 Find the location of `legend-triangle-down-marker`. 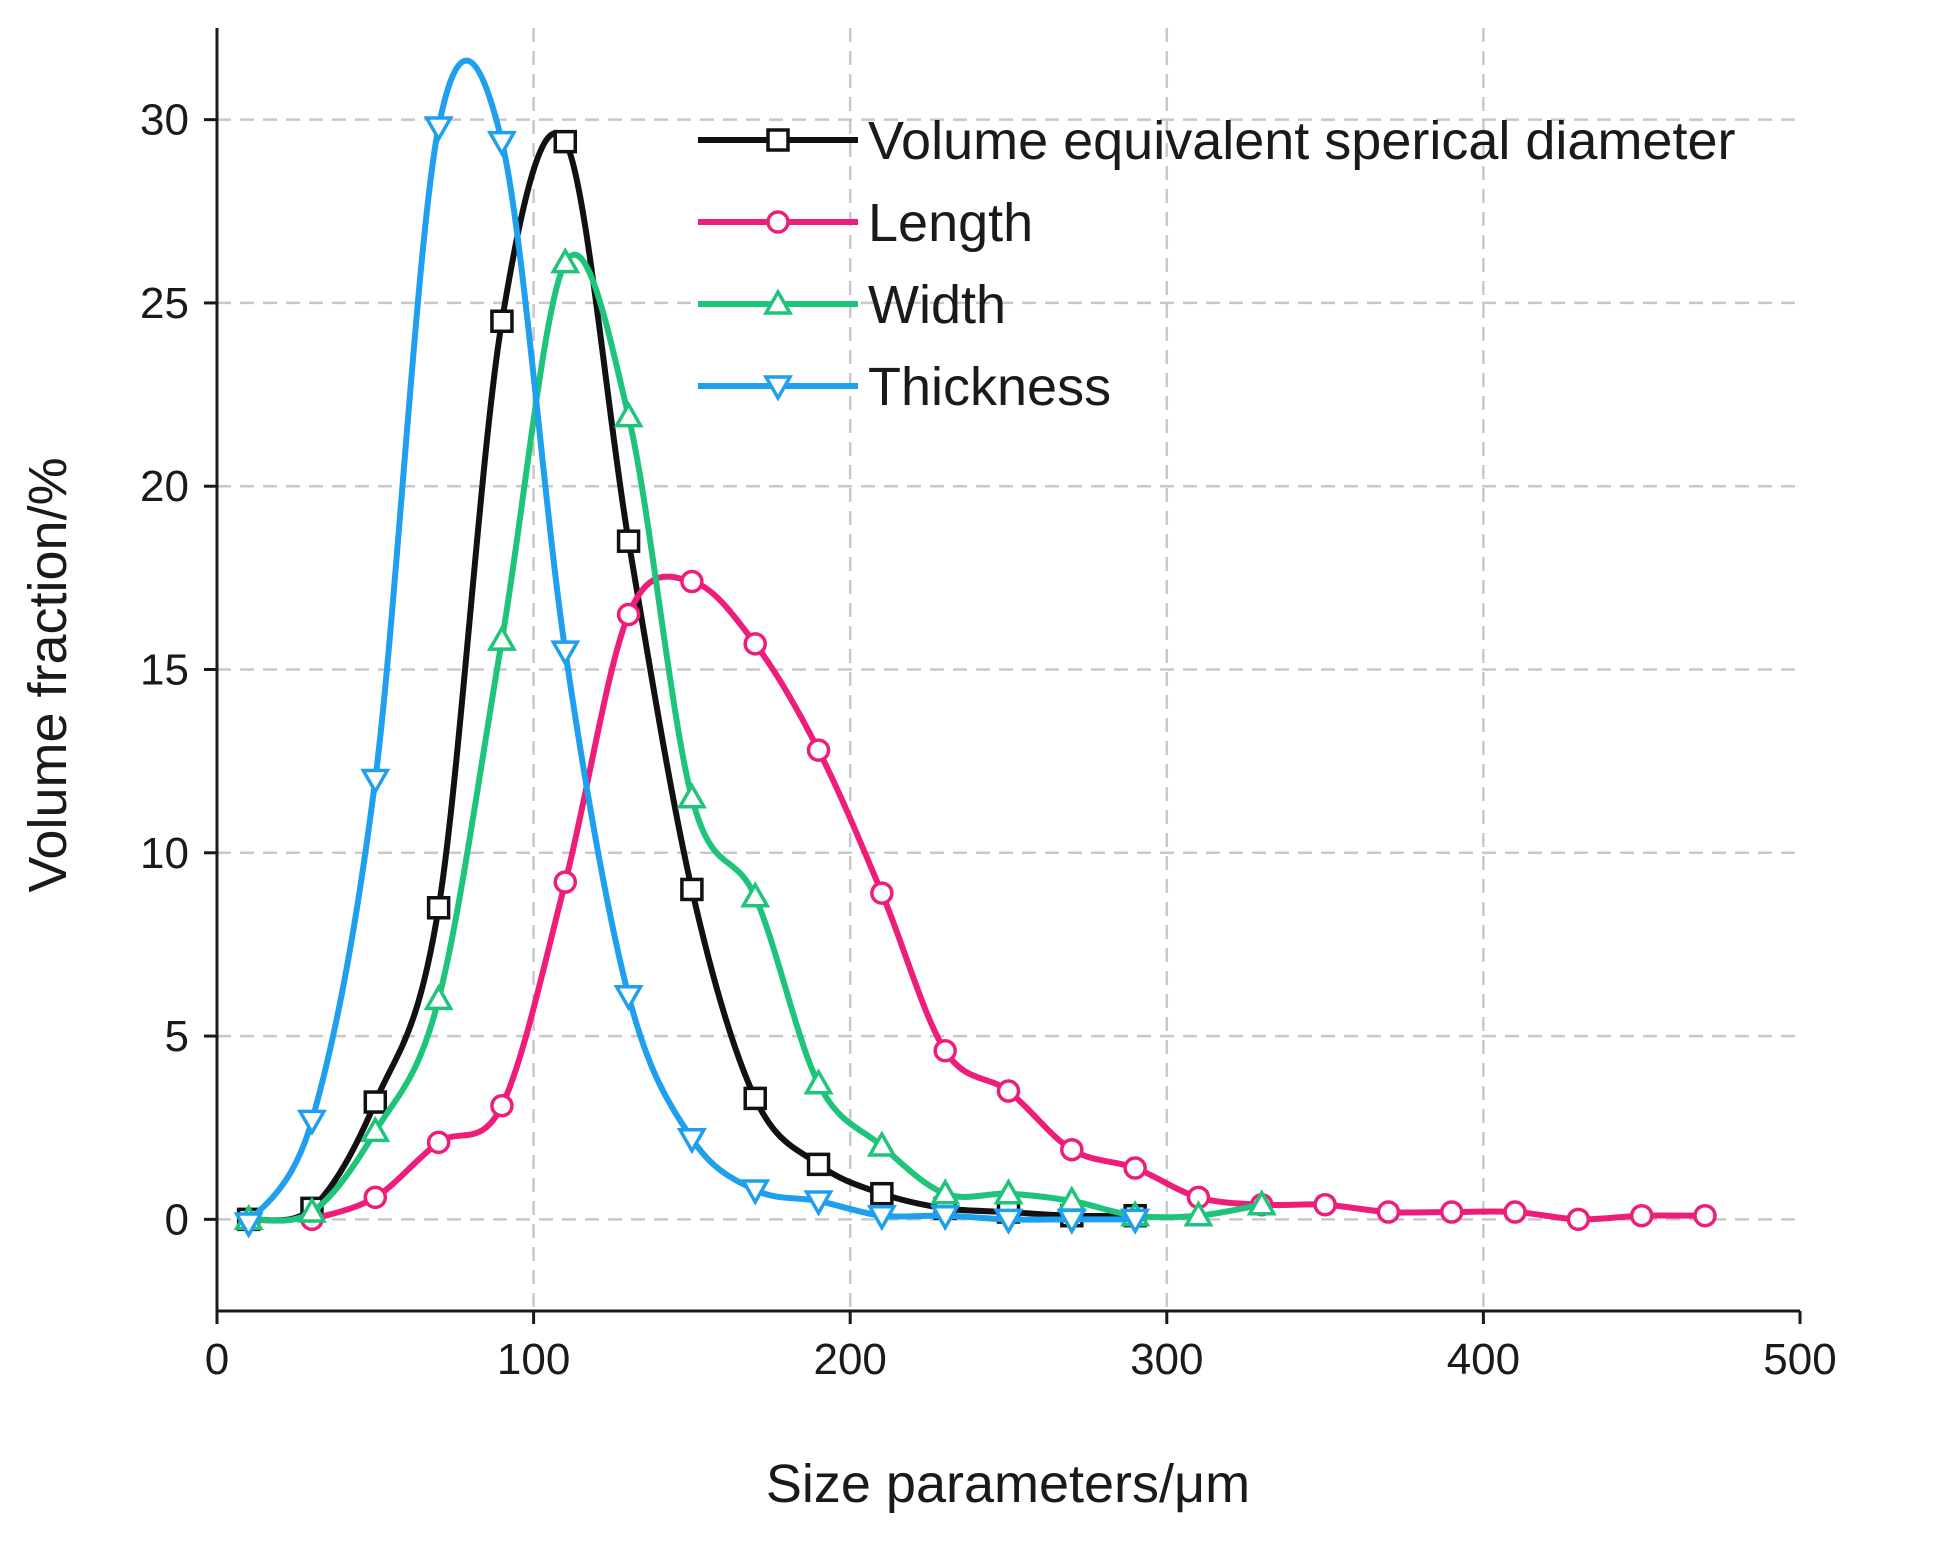

legend-triangle-down-marker is located at coordinates (778, 388).